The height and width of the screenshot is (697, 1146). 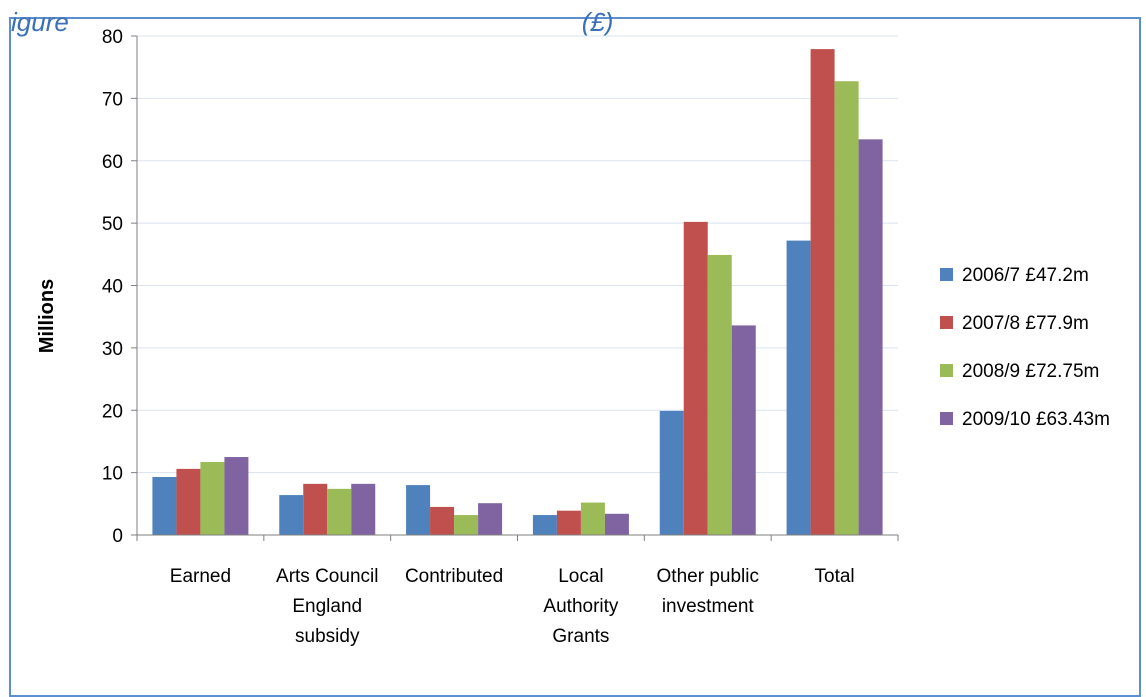 What do you see at coordinates (327, 606) in the screenshot?
I see `x-category-label: Arts Council England subsidy` at bounding box center [327, 606].